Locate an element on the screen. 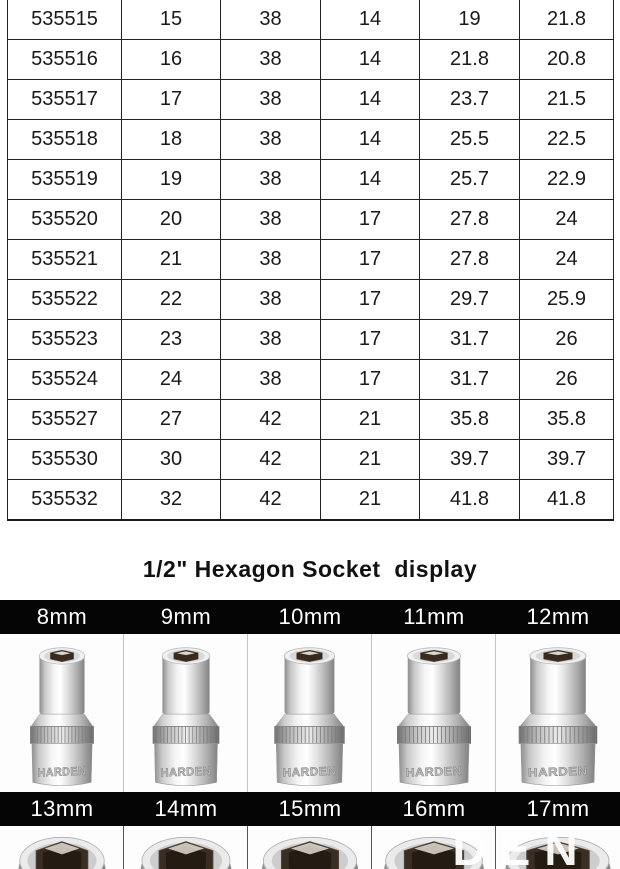 The height and width of the screenshot is (869, 620). table-cell: 535532 is located at coordinates (64, 500).